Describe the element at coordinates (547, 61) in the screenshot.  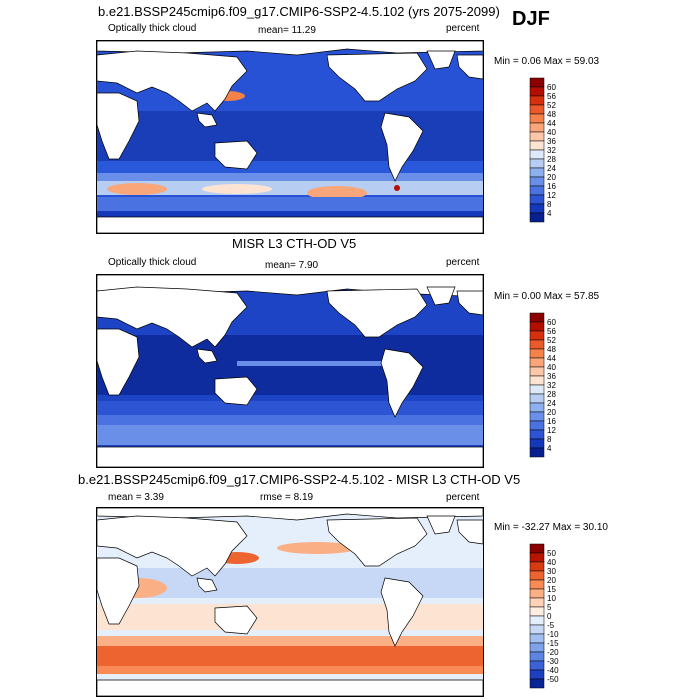
I see `minmax-label: Min = 0.06 Max = 59.03` at that location.